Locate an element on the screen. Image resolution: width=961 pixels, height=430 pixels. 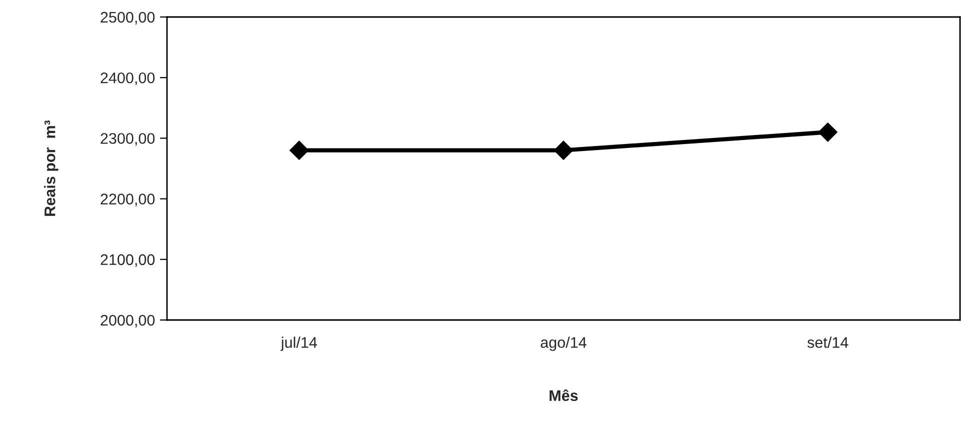
x-tick-label: set/14 is located at coordinates (827, 342).